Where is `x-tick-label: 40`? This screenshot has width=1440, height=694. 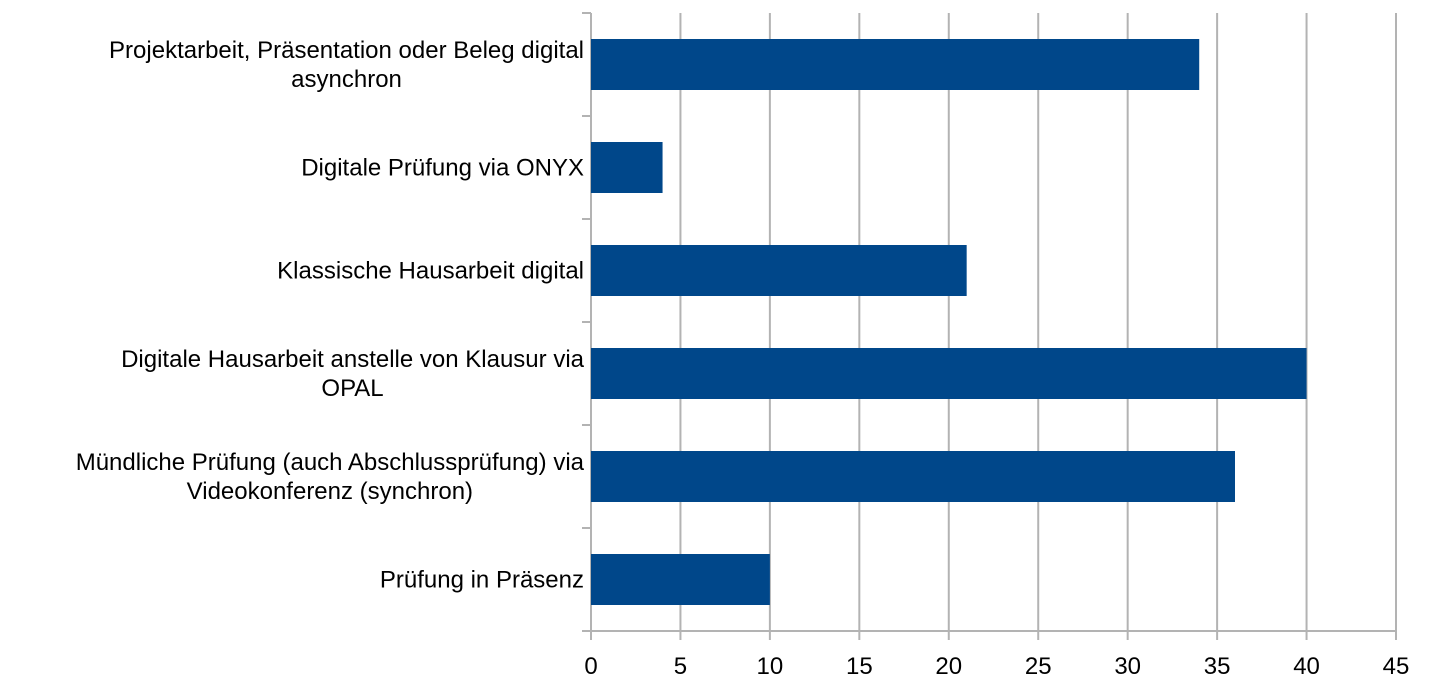 x-tick-label: 40 is located at coordinates (1306, 666).